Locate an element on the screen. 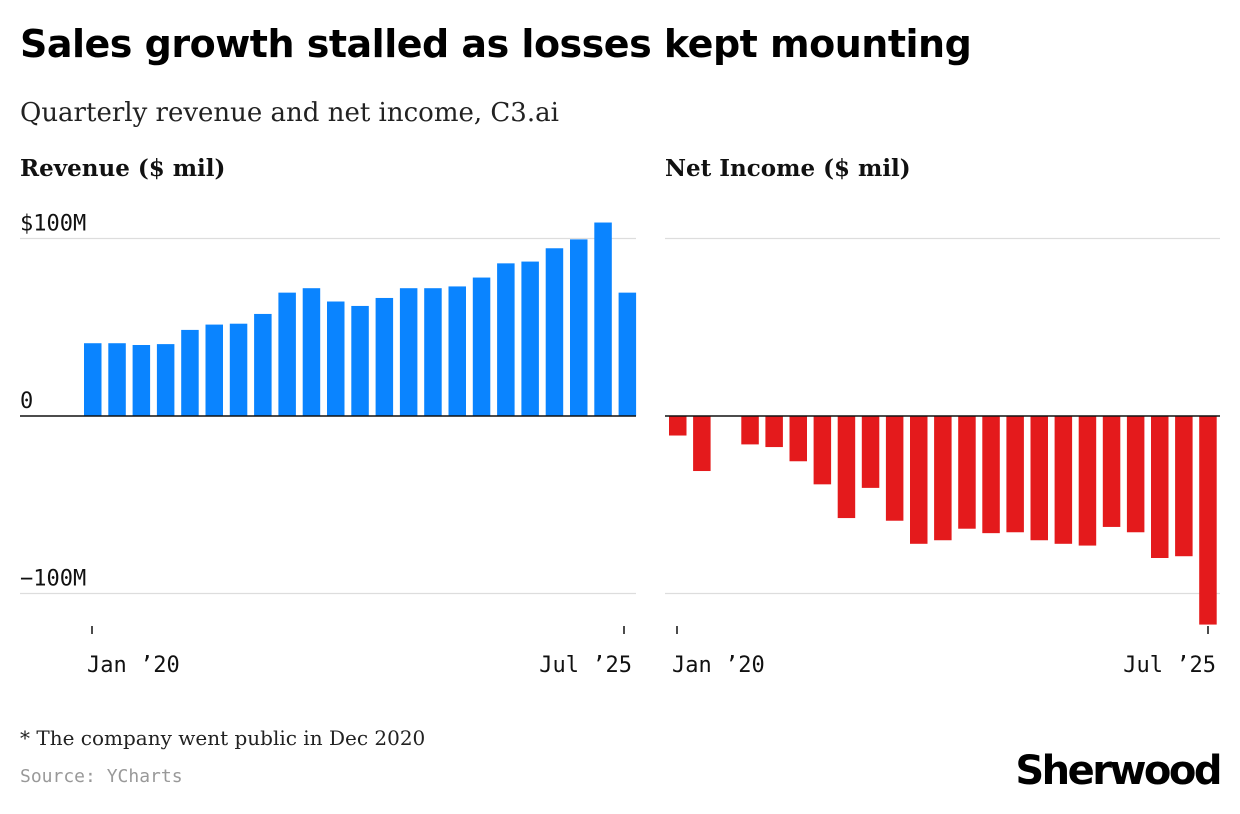 The height and width of the screenshot is (814, 1240). sherwood-logo: Sherwood is located at coordinates (1118, 771).